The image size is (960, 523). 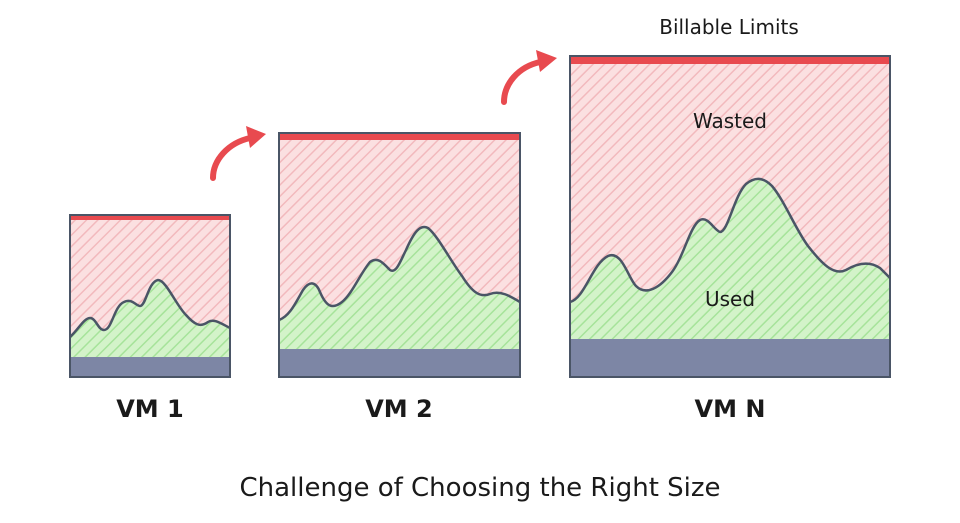 I want to click on vm-1-outline, so click(x=150, y=296).